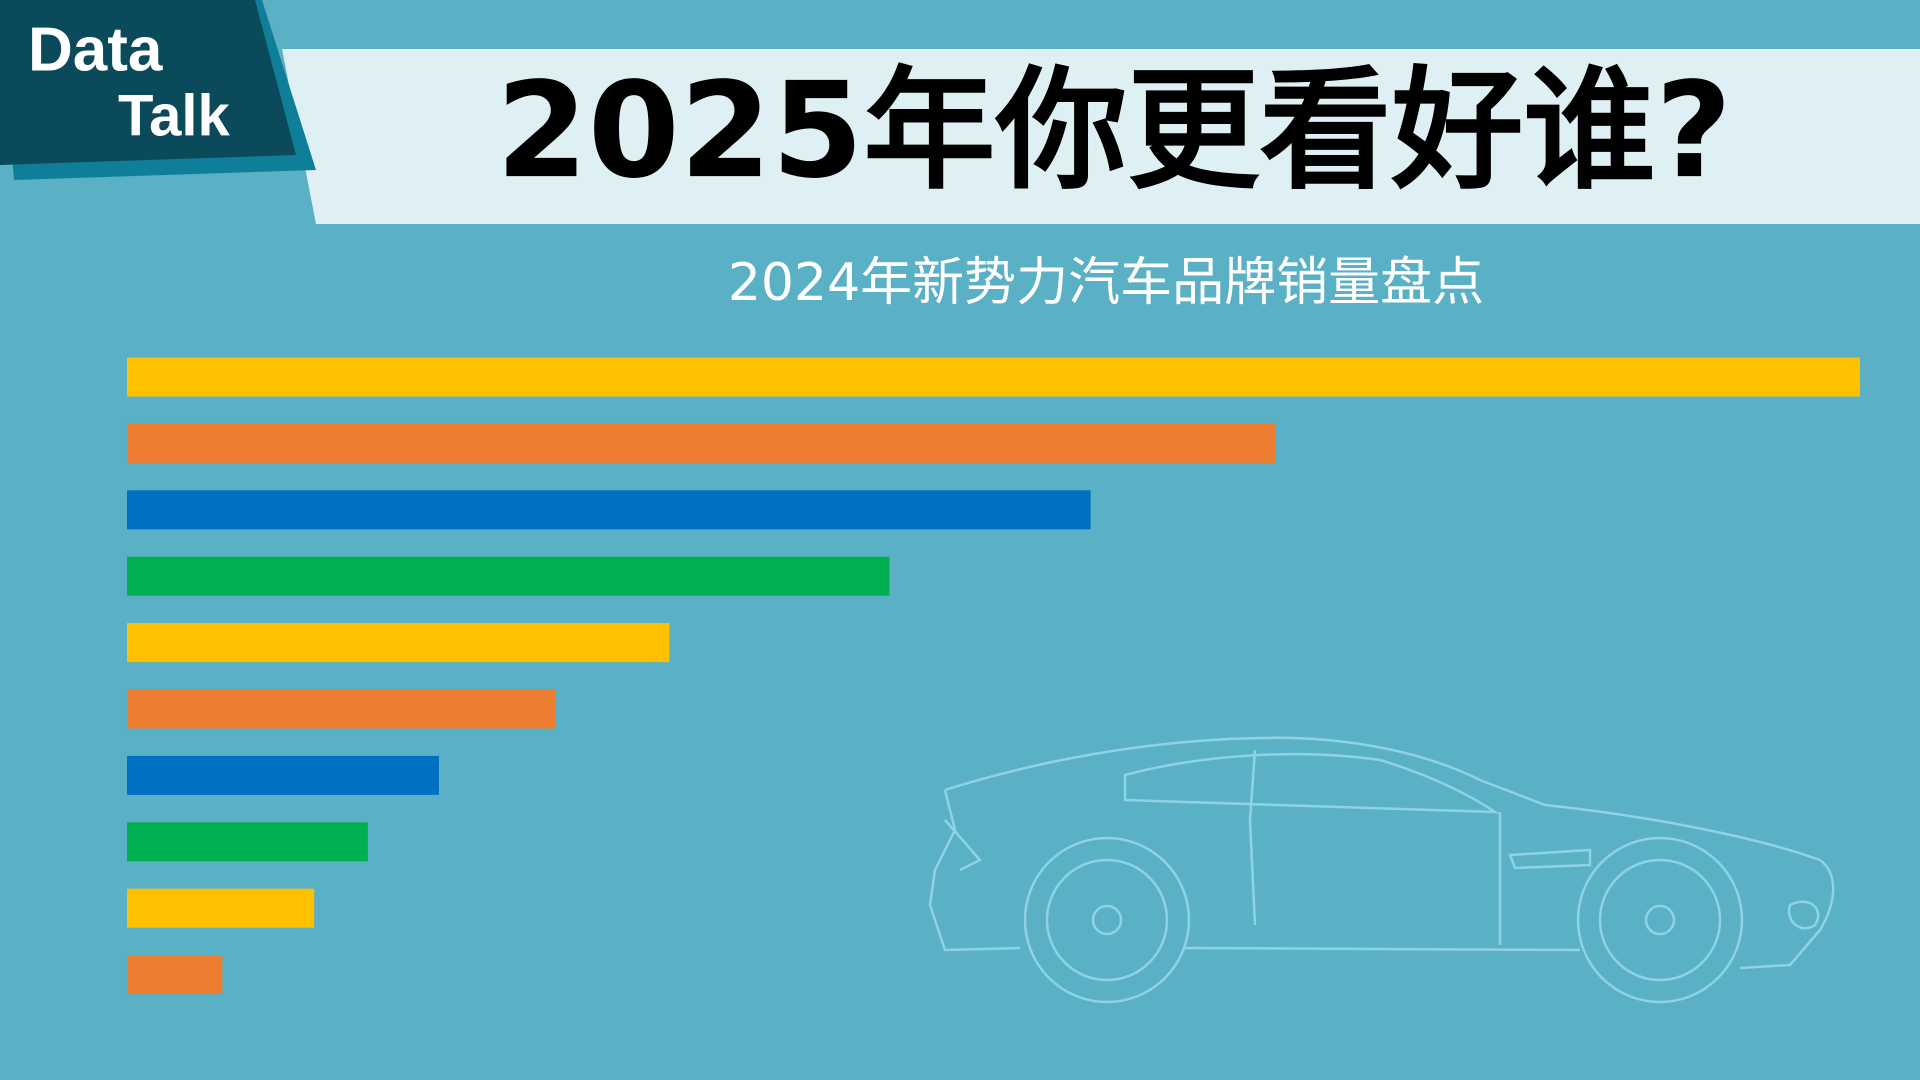 The height and width of the screenshot is (1080, 1920). I want to click on logo-text: Data, so click(95, 49).